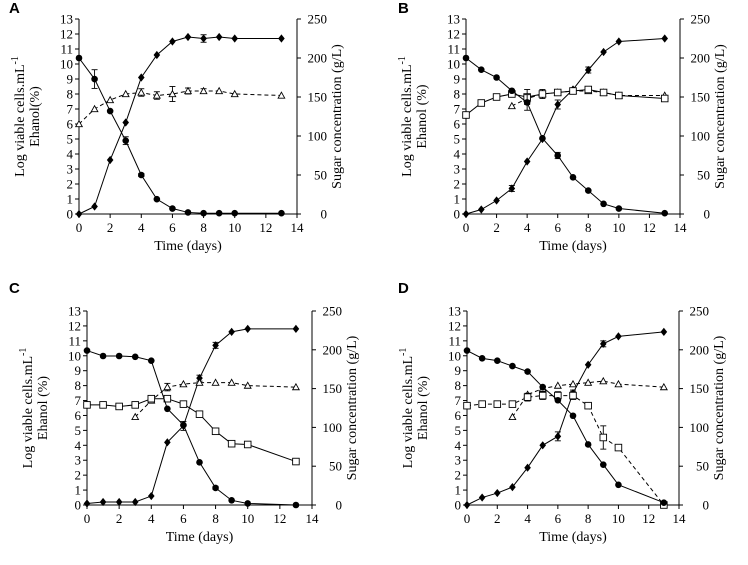 The height and width of the screenshot is (565, 748). I want to click on panel-letter: A, so click(14, 8).